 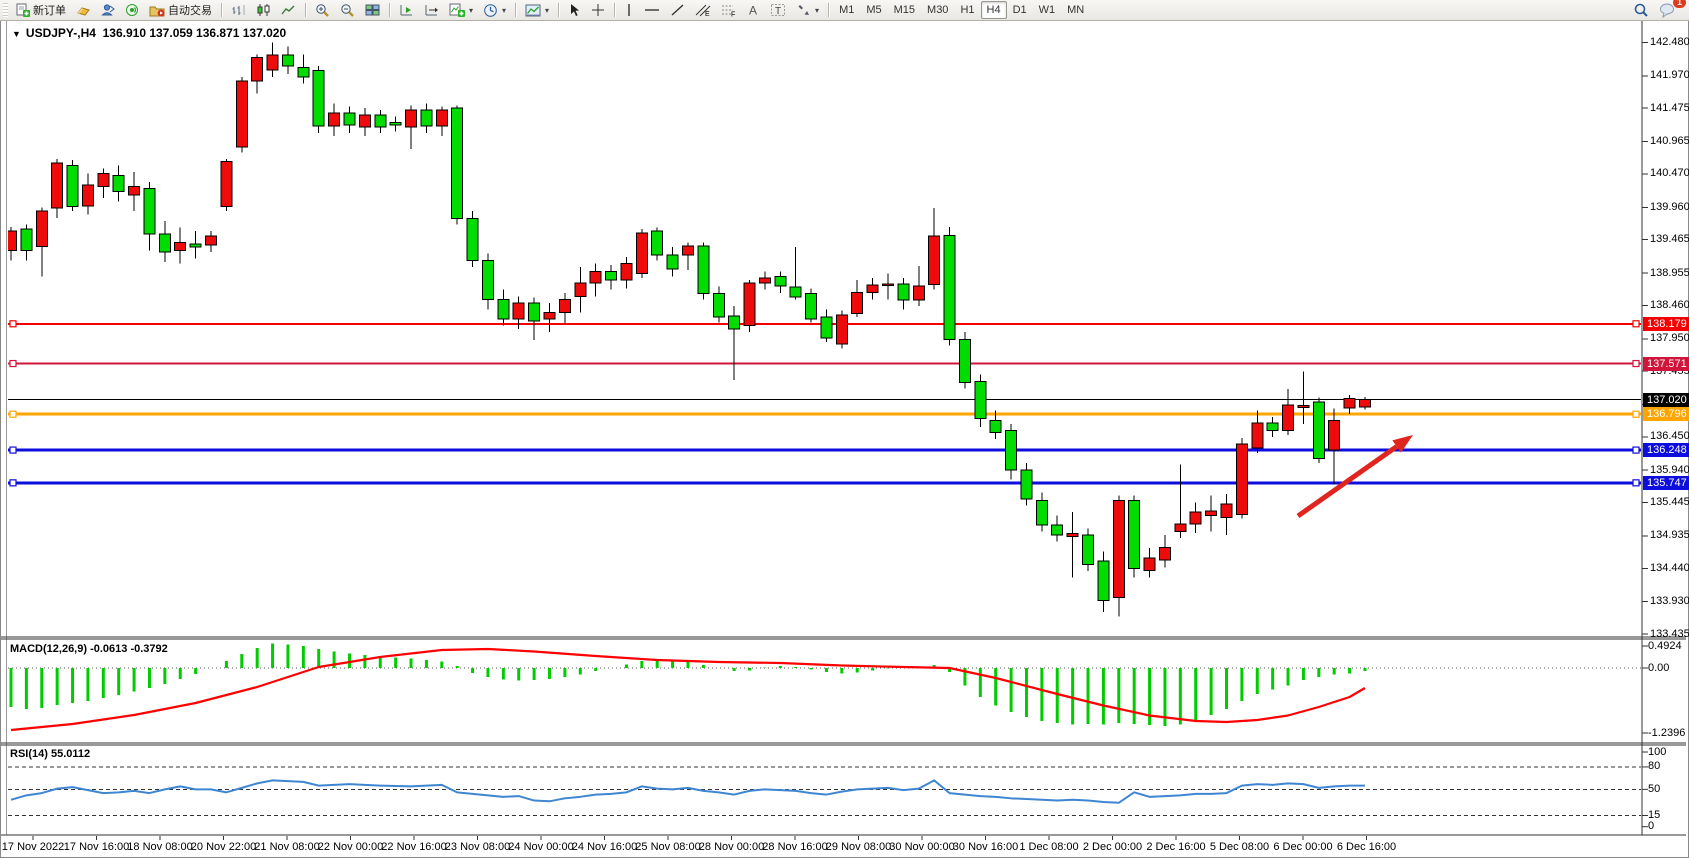 What do you see at coordinates (753, 10) in the screenshot?
I see `text-button: A` at bounding box center [753, 10].